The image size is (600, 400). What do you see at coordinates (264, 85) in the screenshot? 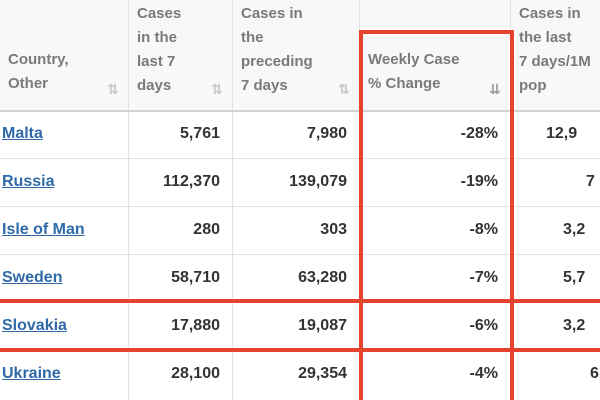
I see `header-line: 7 days` at bounding box center [264, 85].